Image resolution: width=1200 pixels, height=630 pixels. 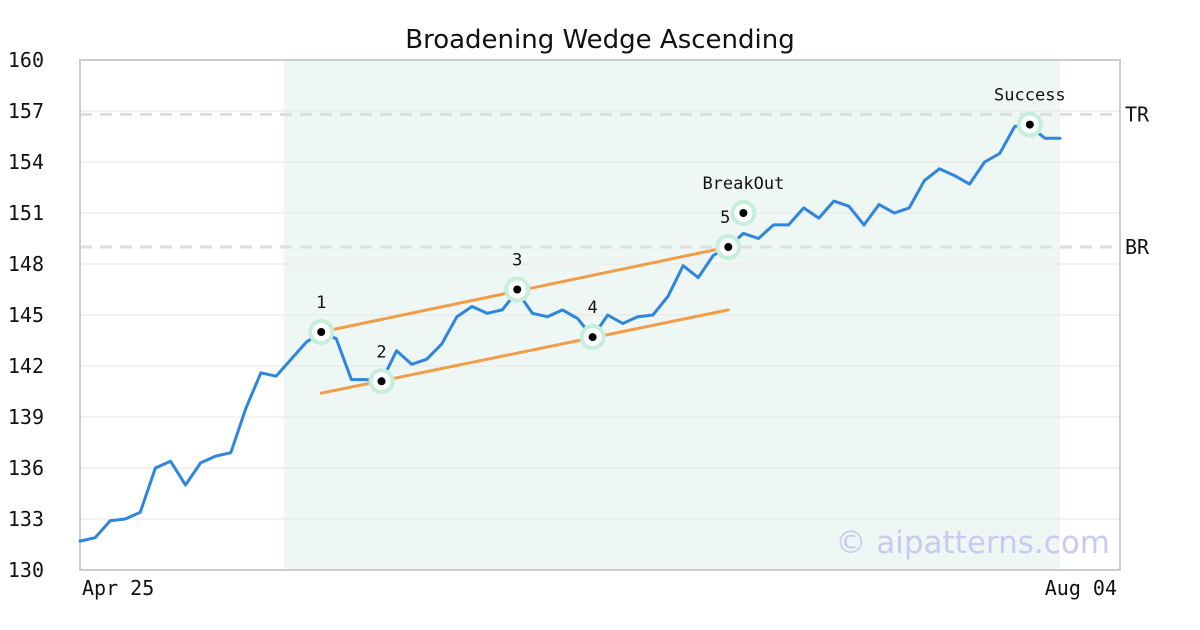 What do you see at coordinates (517, 261) in the screenshot?
I see `pattern-point-label: 3` at bounding box center [517, 261].